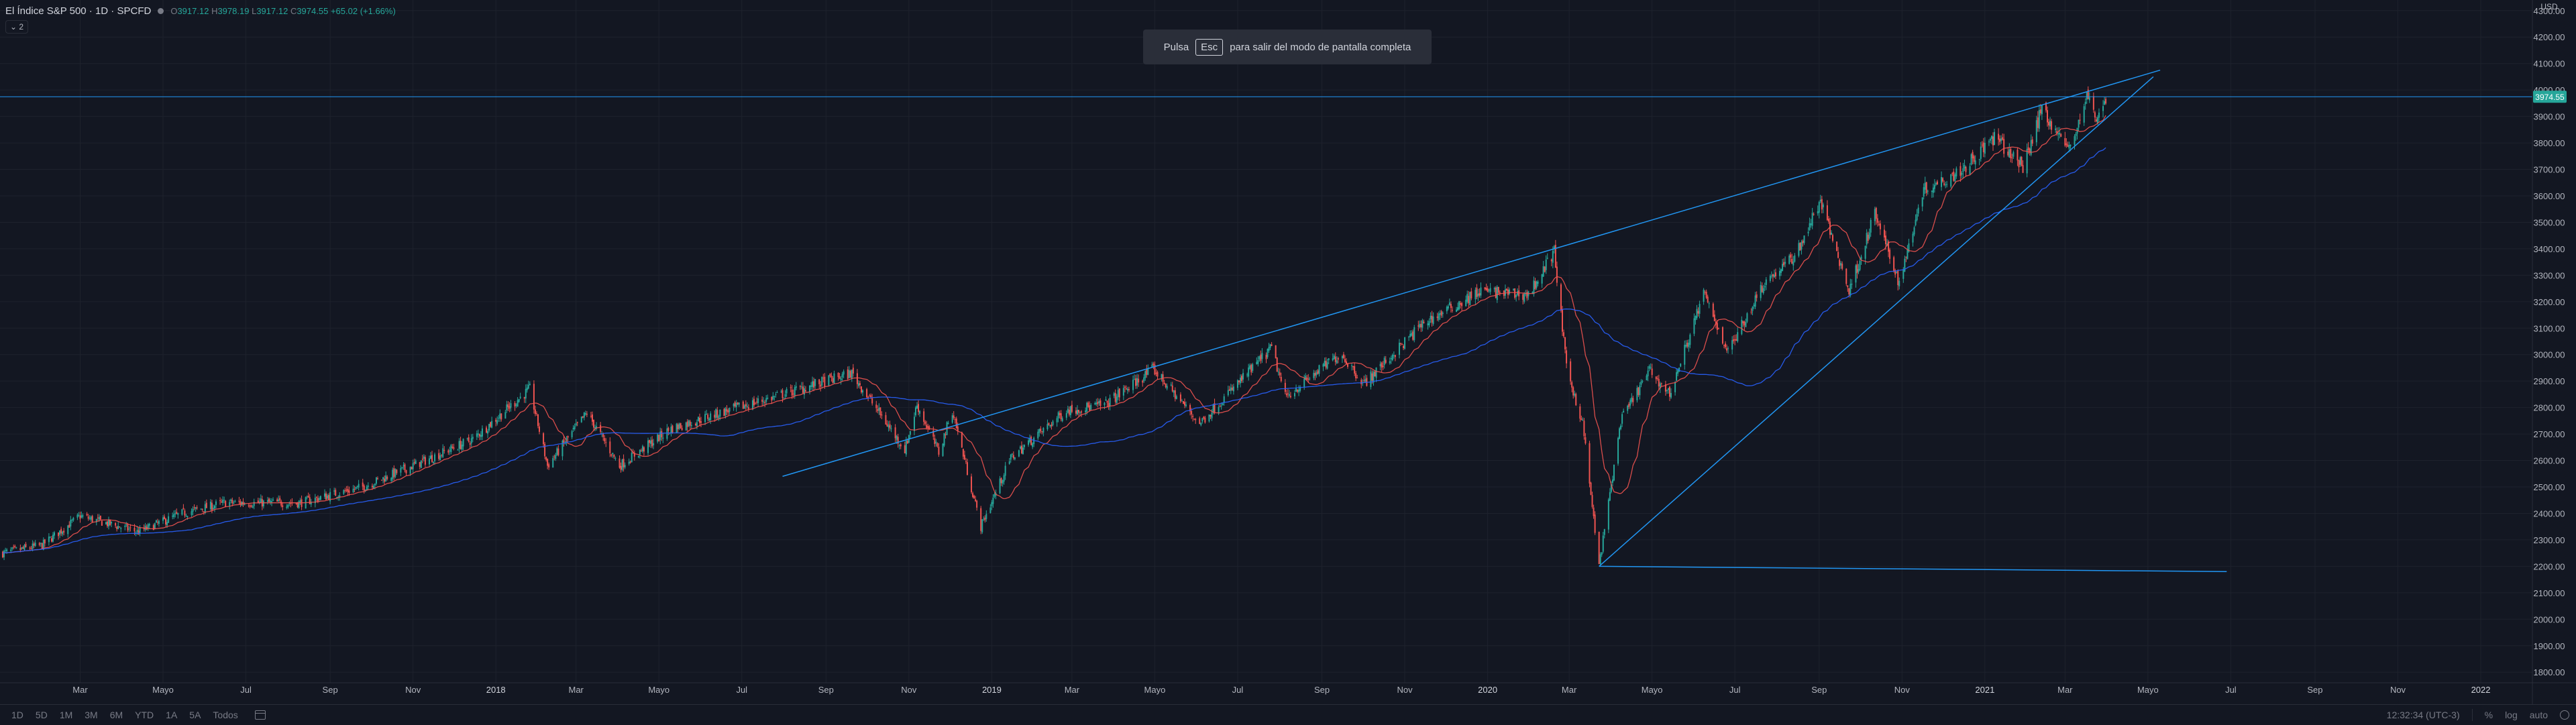 The width and height of the screenshot is (2576, 725). What do you see at coordinates (172, 715) in the screenshot?
I see `range-button-1a: 1A` at bounding box center [172, 715].